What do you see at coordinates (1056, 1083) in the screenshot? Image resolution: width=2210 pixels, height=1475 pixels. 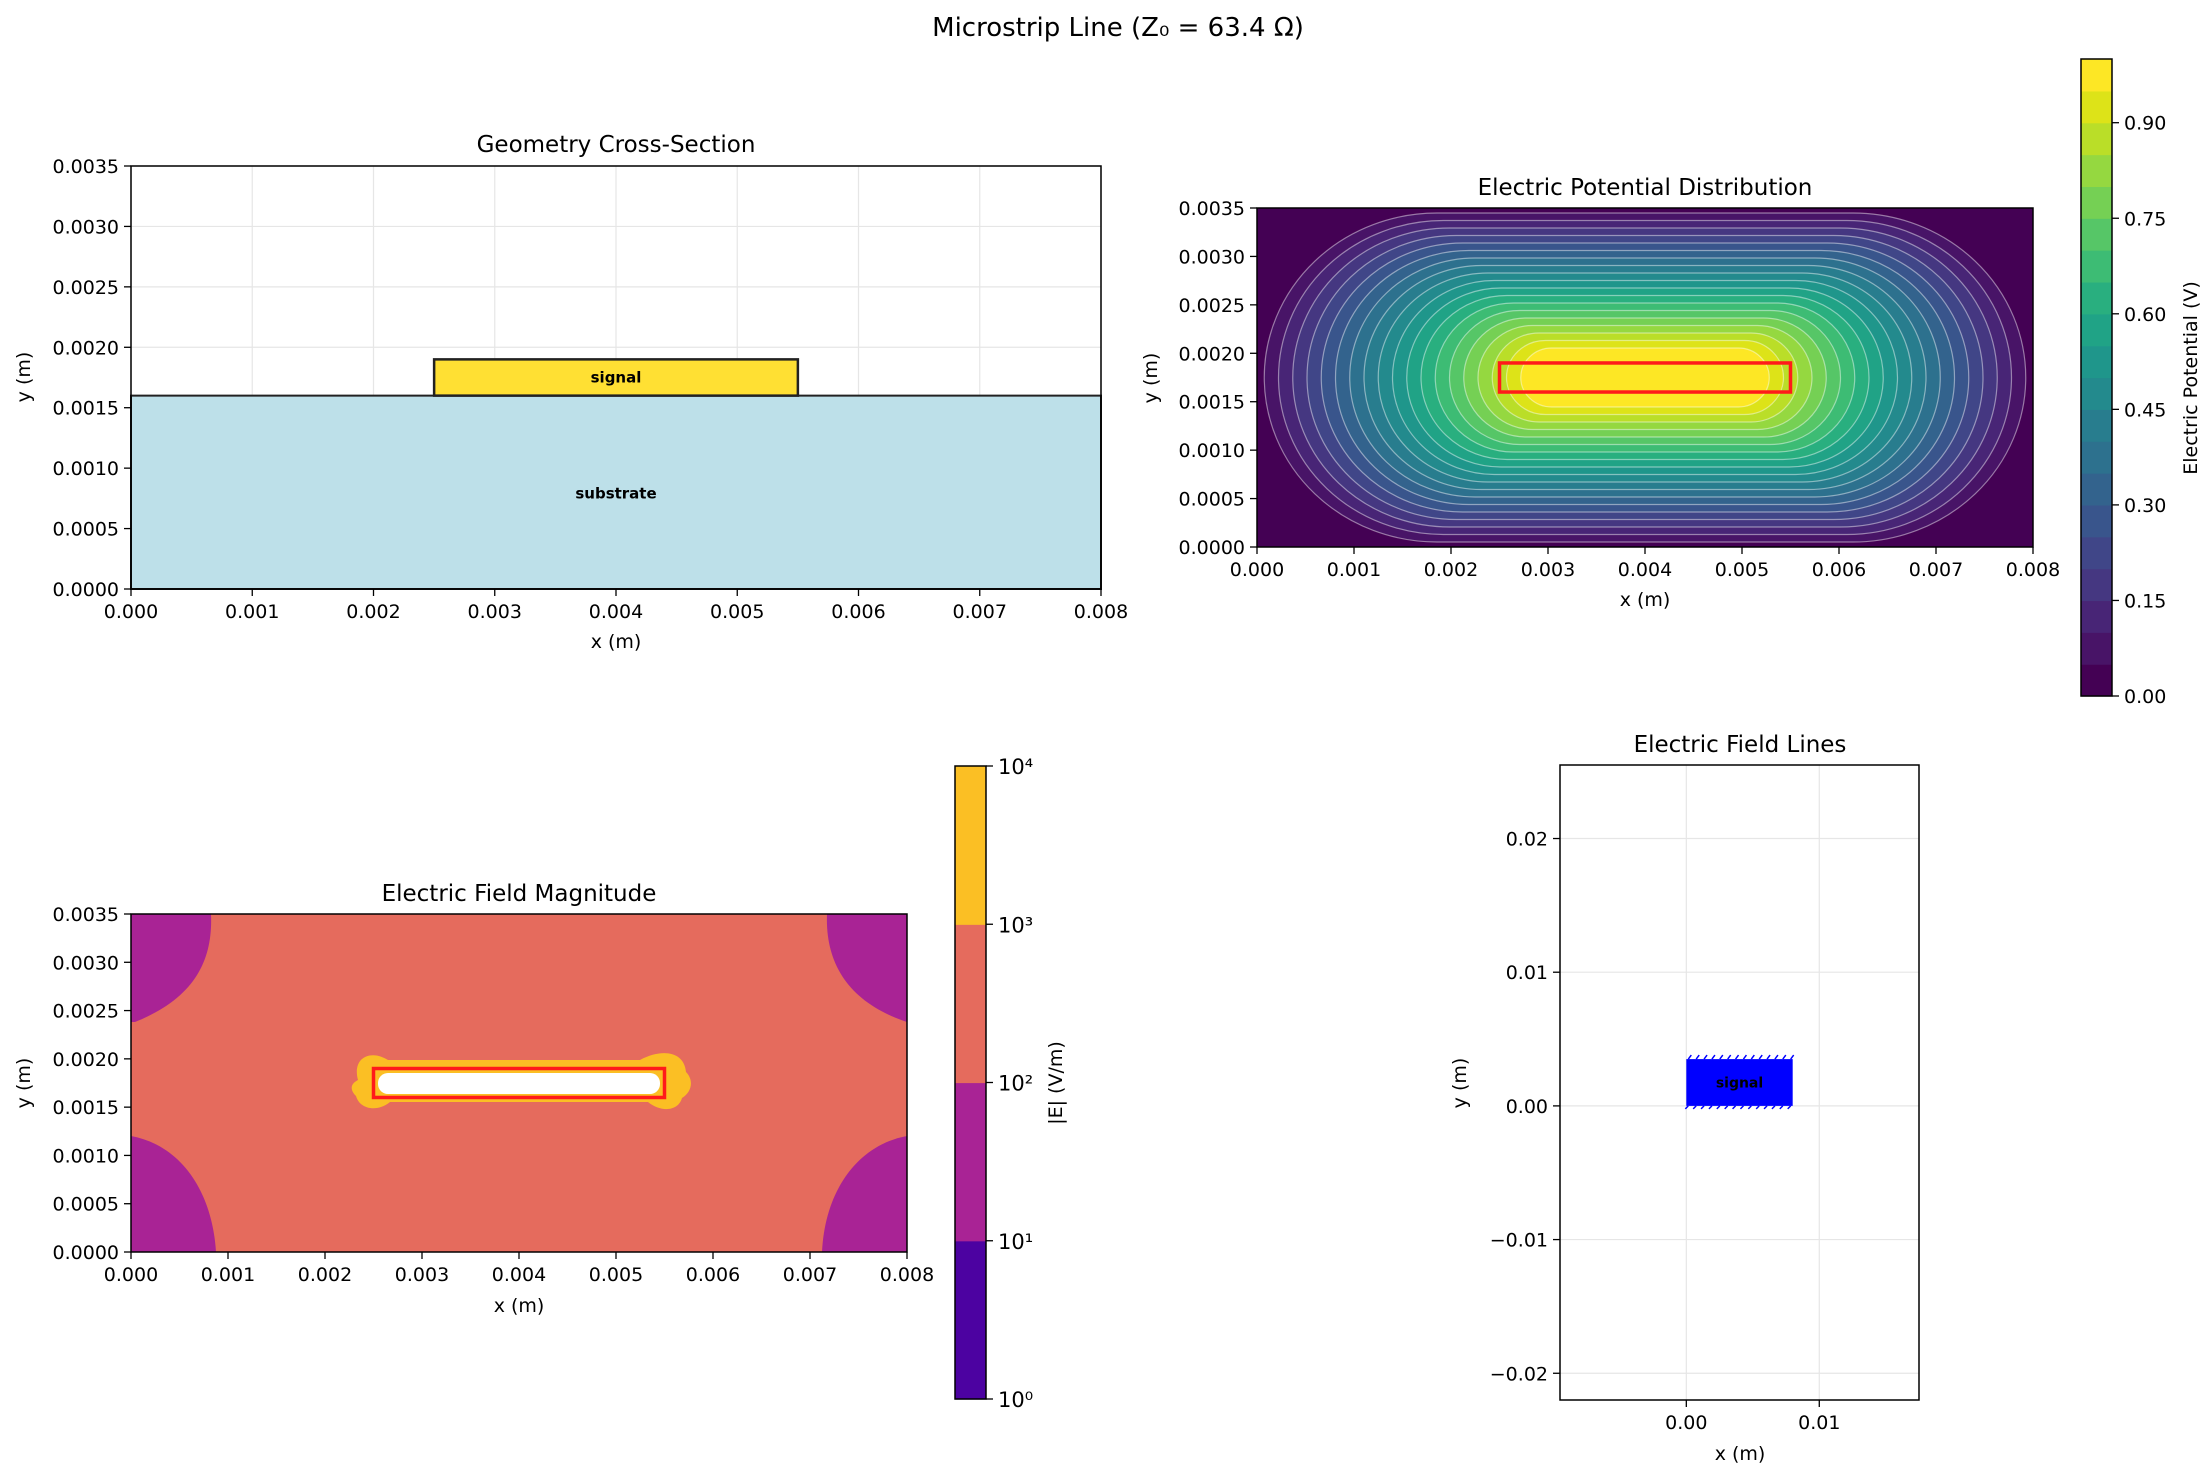 I see `colorbar-label: |E| (V/m)` at bounding box center [1056, 1083].